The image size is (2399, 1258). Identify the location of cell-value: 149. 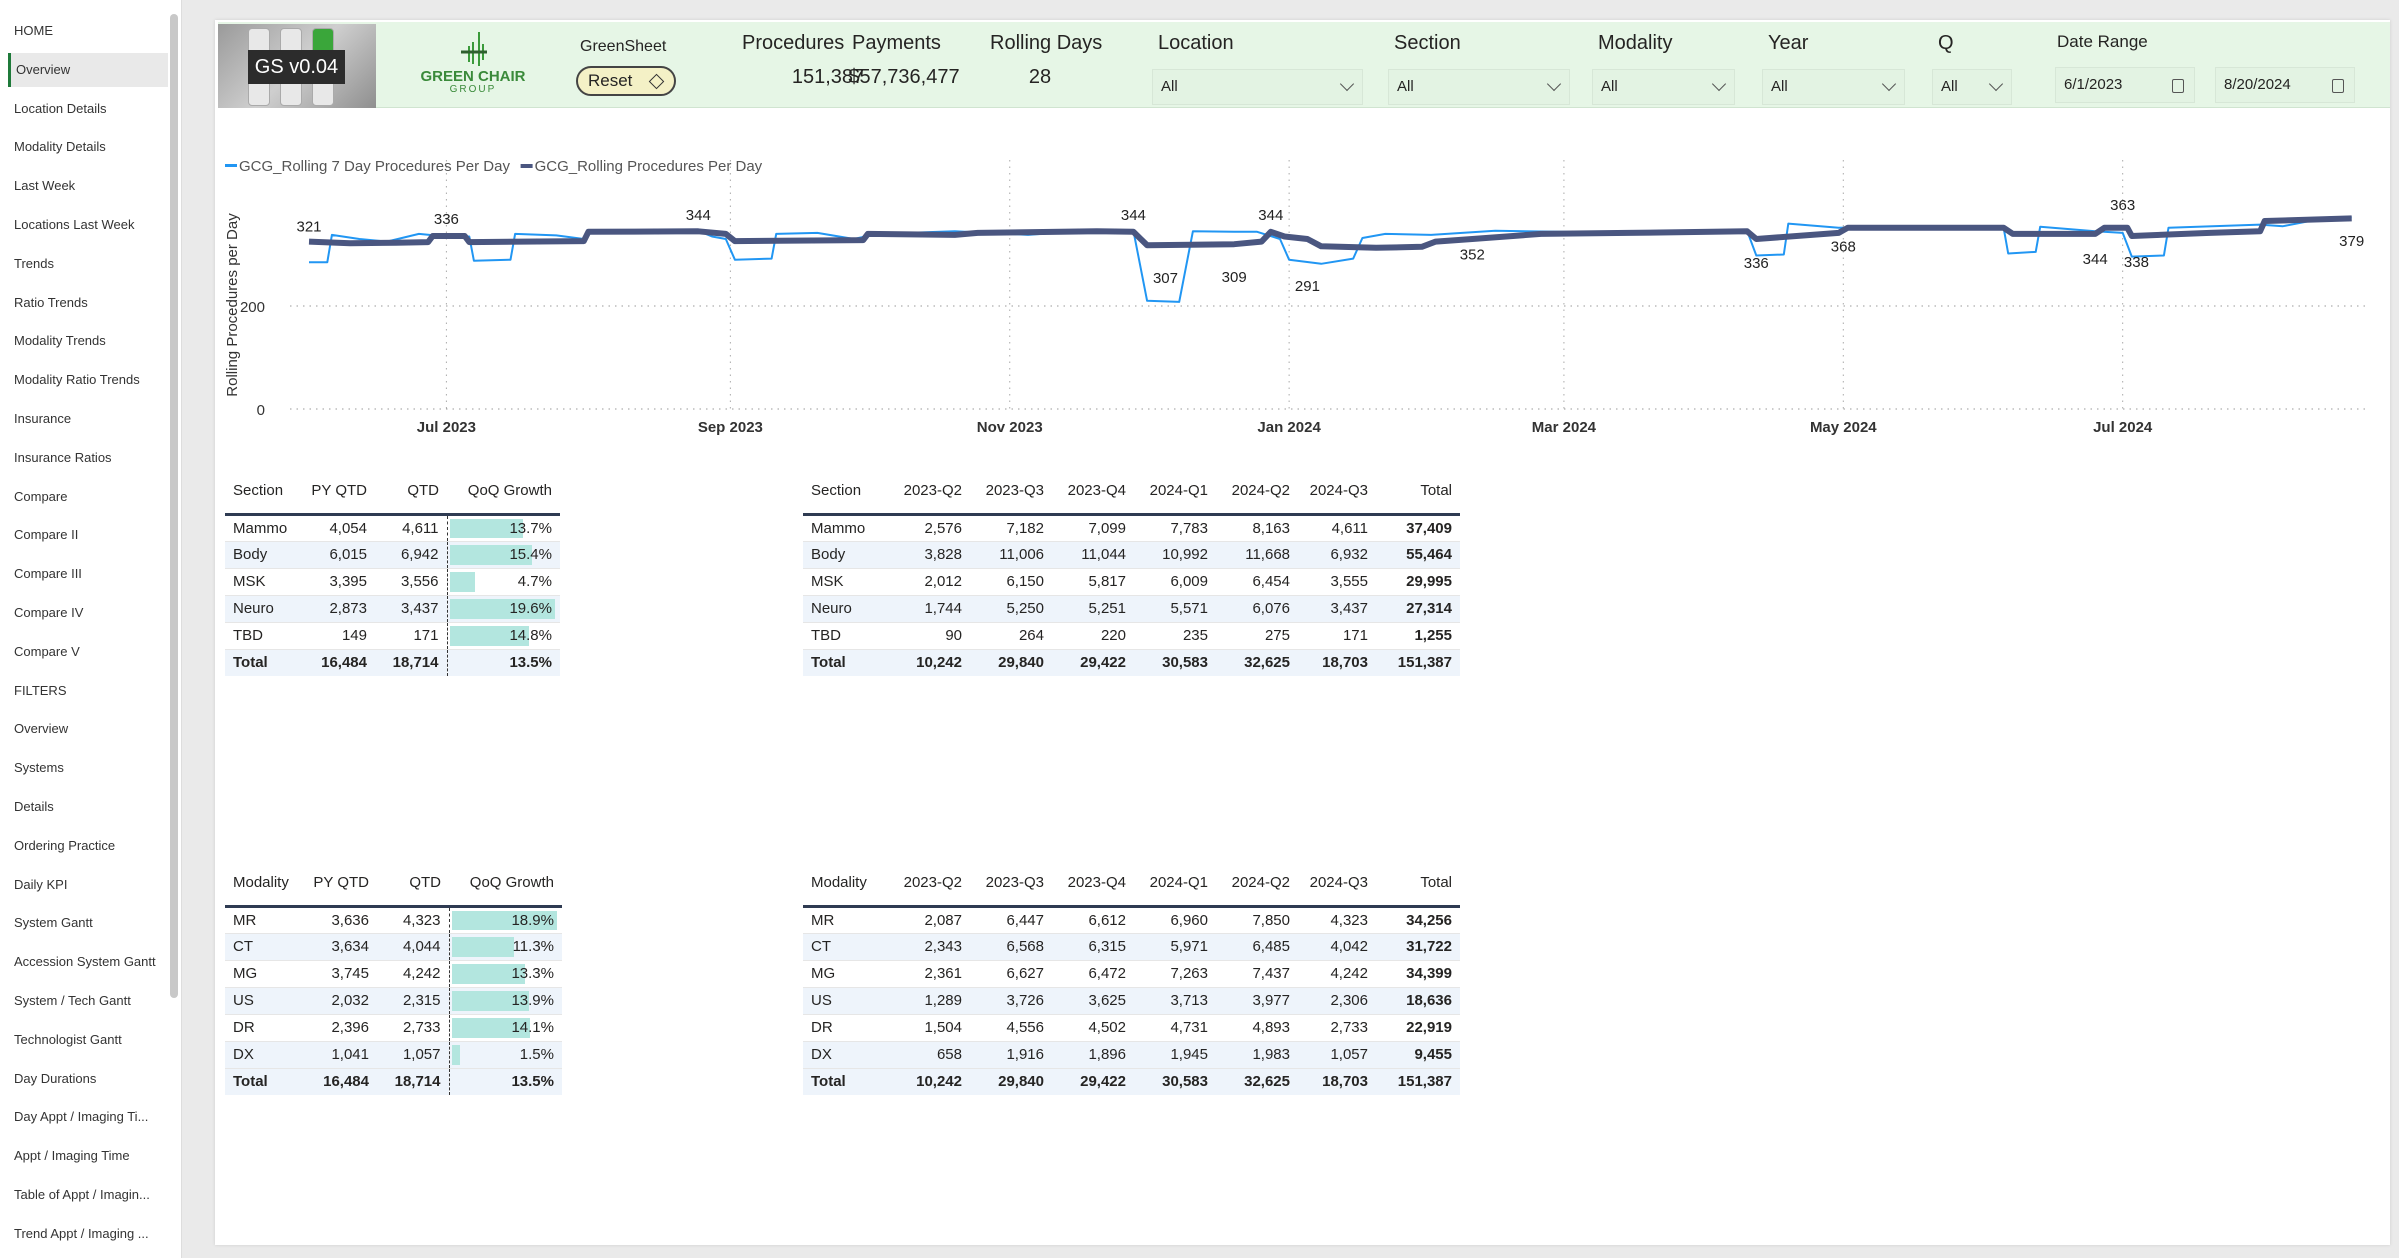
(340, 635).